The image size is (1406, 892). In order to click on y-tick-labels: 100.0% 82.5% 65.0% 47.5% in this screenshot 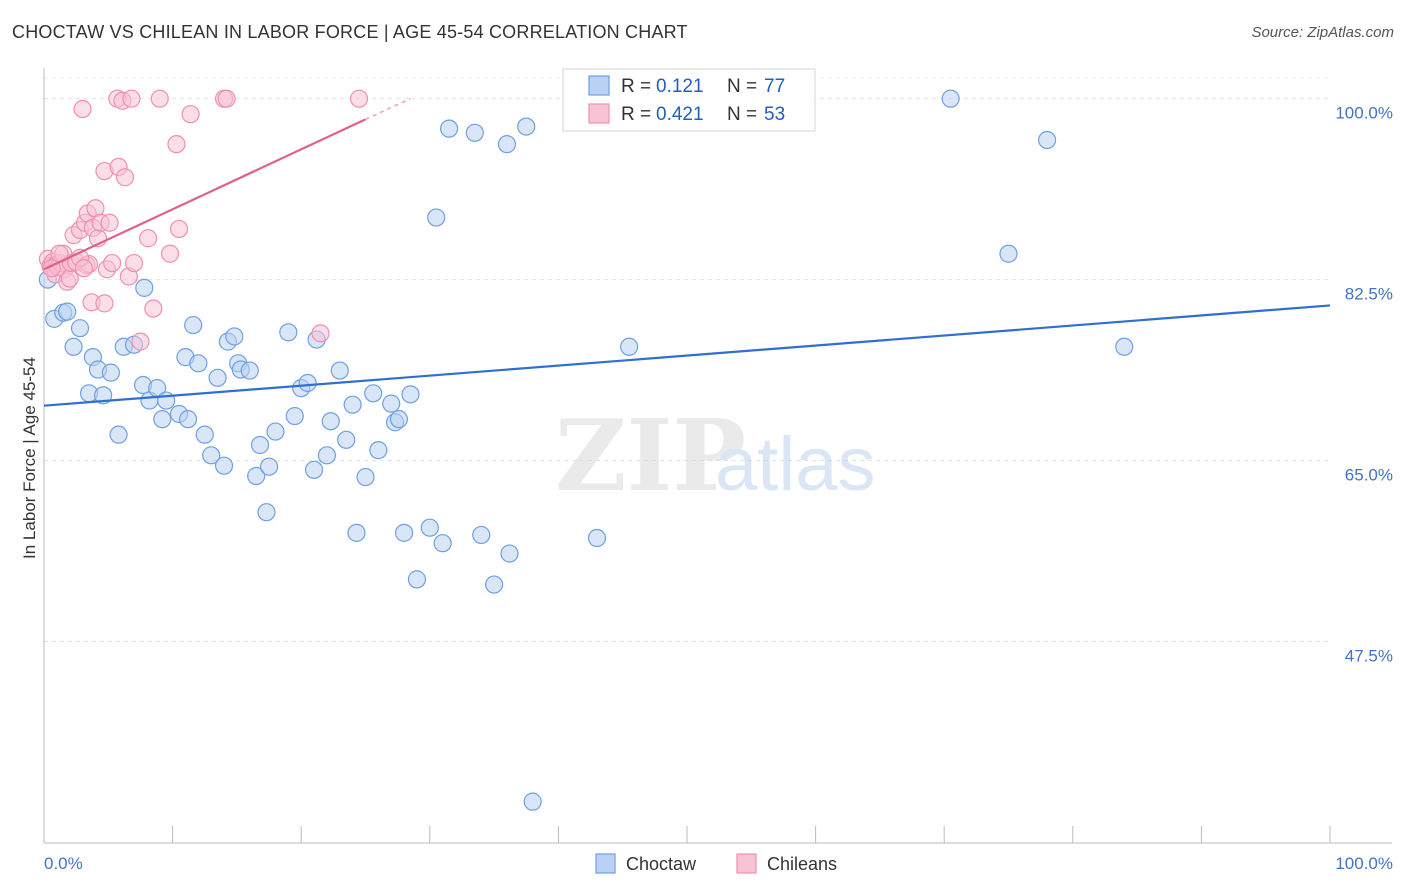, I will do `click(1364, 385)`.